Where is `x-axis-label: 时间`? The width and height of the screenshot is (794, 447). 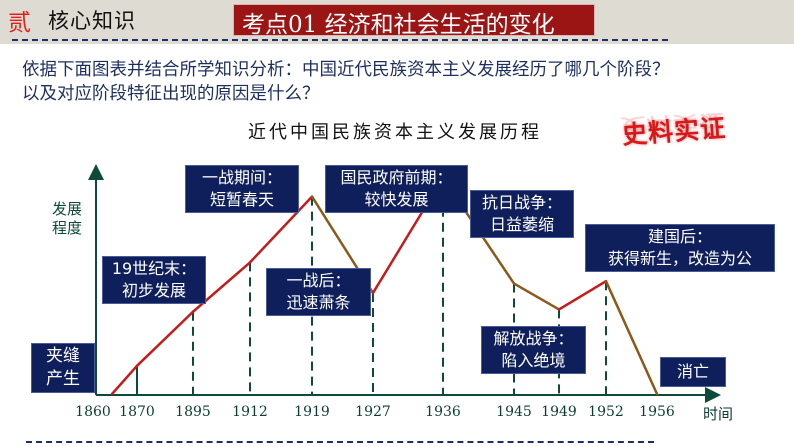 x-axis-label: 时间 is located at coordinates (718, 414).